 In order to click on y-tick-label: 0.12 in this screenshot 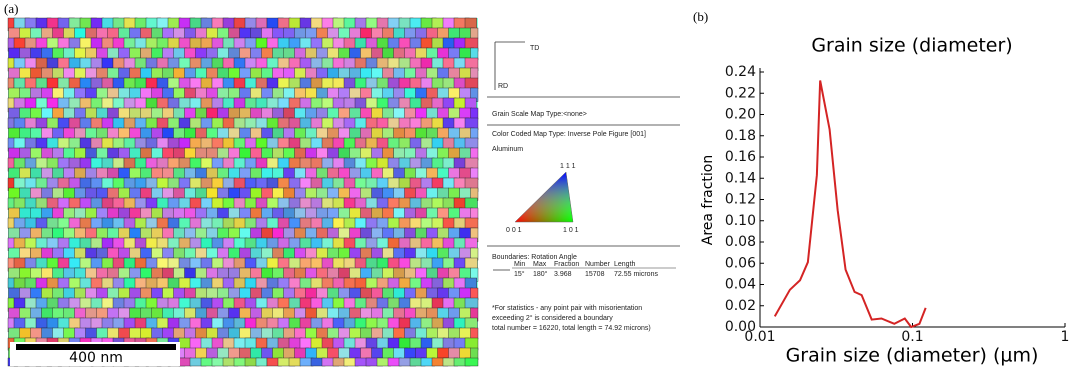, I will do `click(740, 200)`.